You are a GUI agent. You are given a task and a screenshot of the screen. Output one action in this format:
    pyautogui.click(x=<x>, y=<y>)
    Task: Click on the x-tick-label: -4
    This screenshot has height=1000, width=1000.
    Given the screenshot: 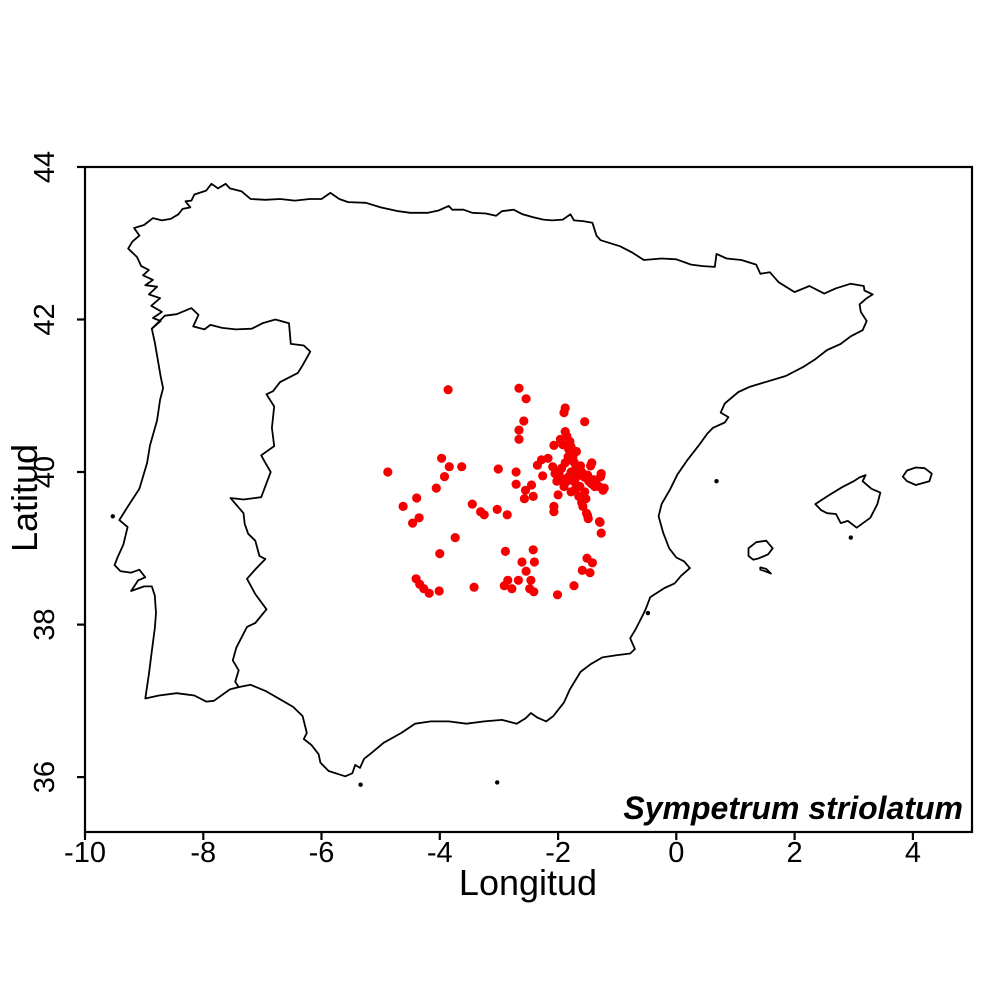 What is the action you would take?
    pyautogui.click(x=440, y=853)
    